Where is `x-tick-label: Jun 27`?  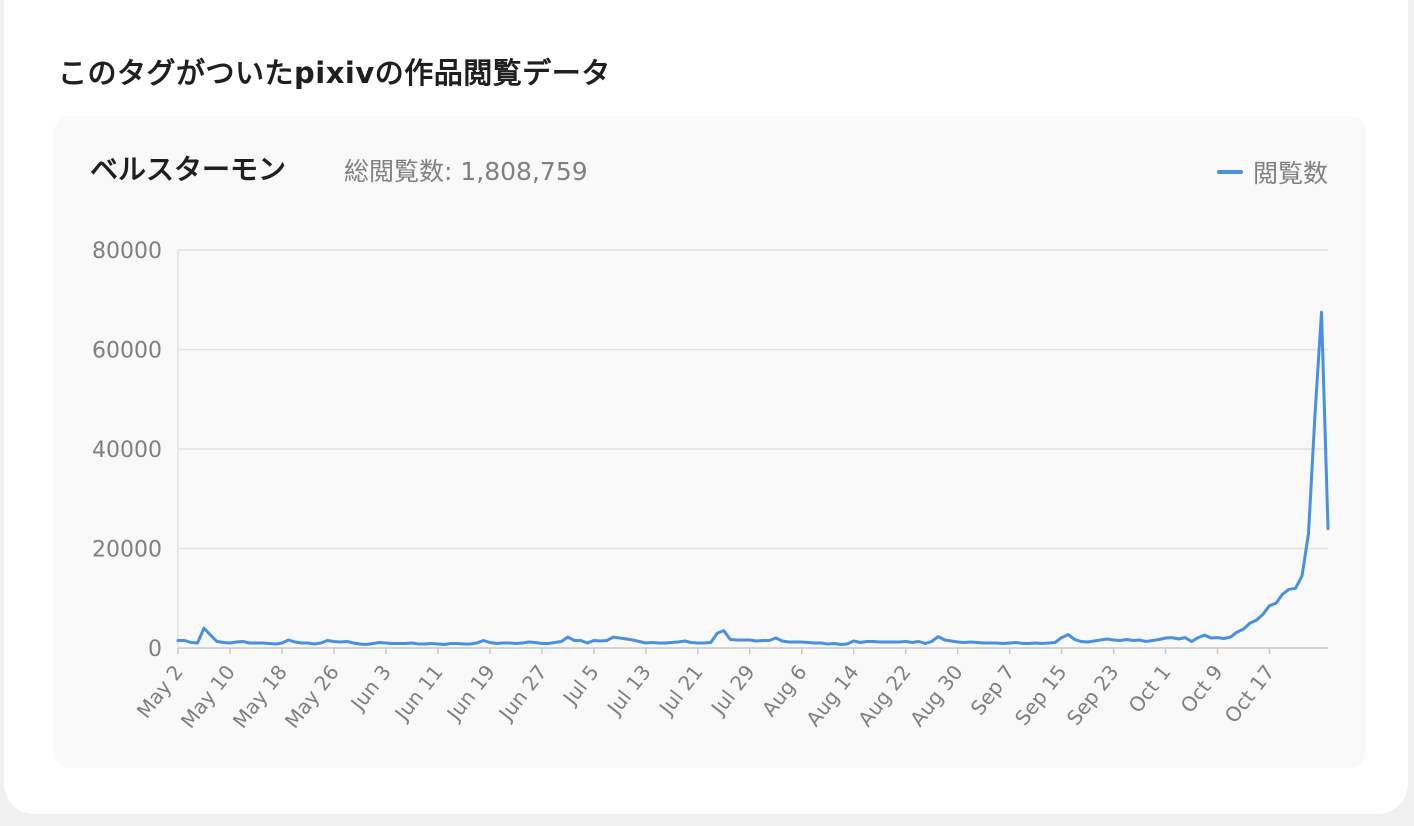
x-tick-label: Jun 27 is located at coordinates (522, 693).